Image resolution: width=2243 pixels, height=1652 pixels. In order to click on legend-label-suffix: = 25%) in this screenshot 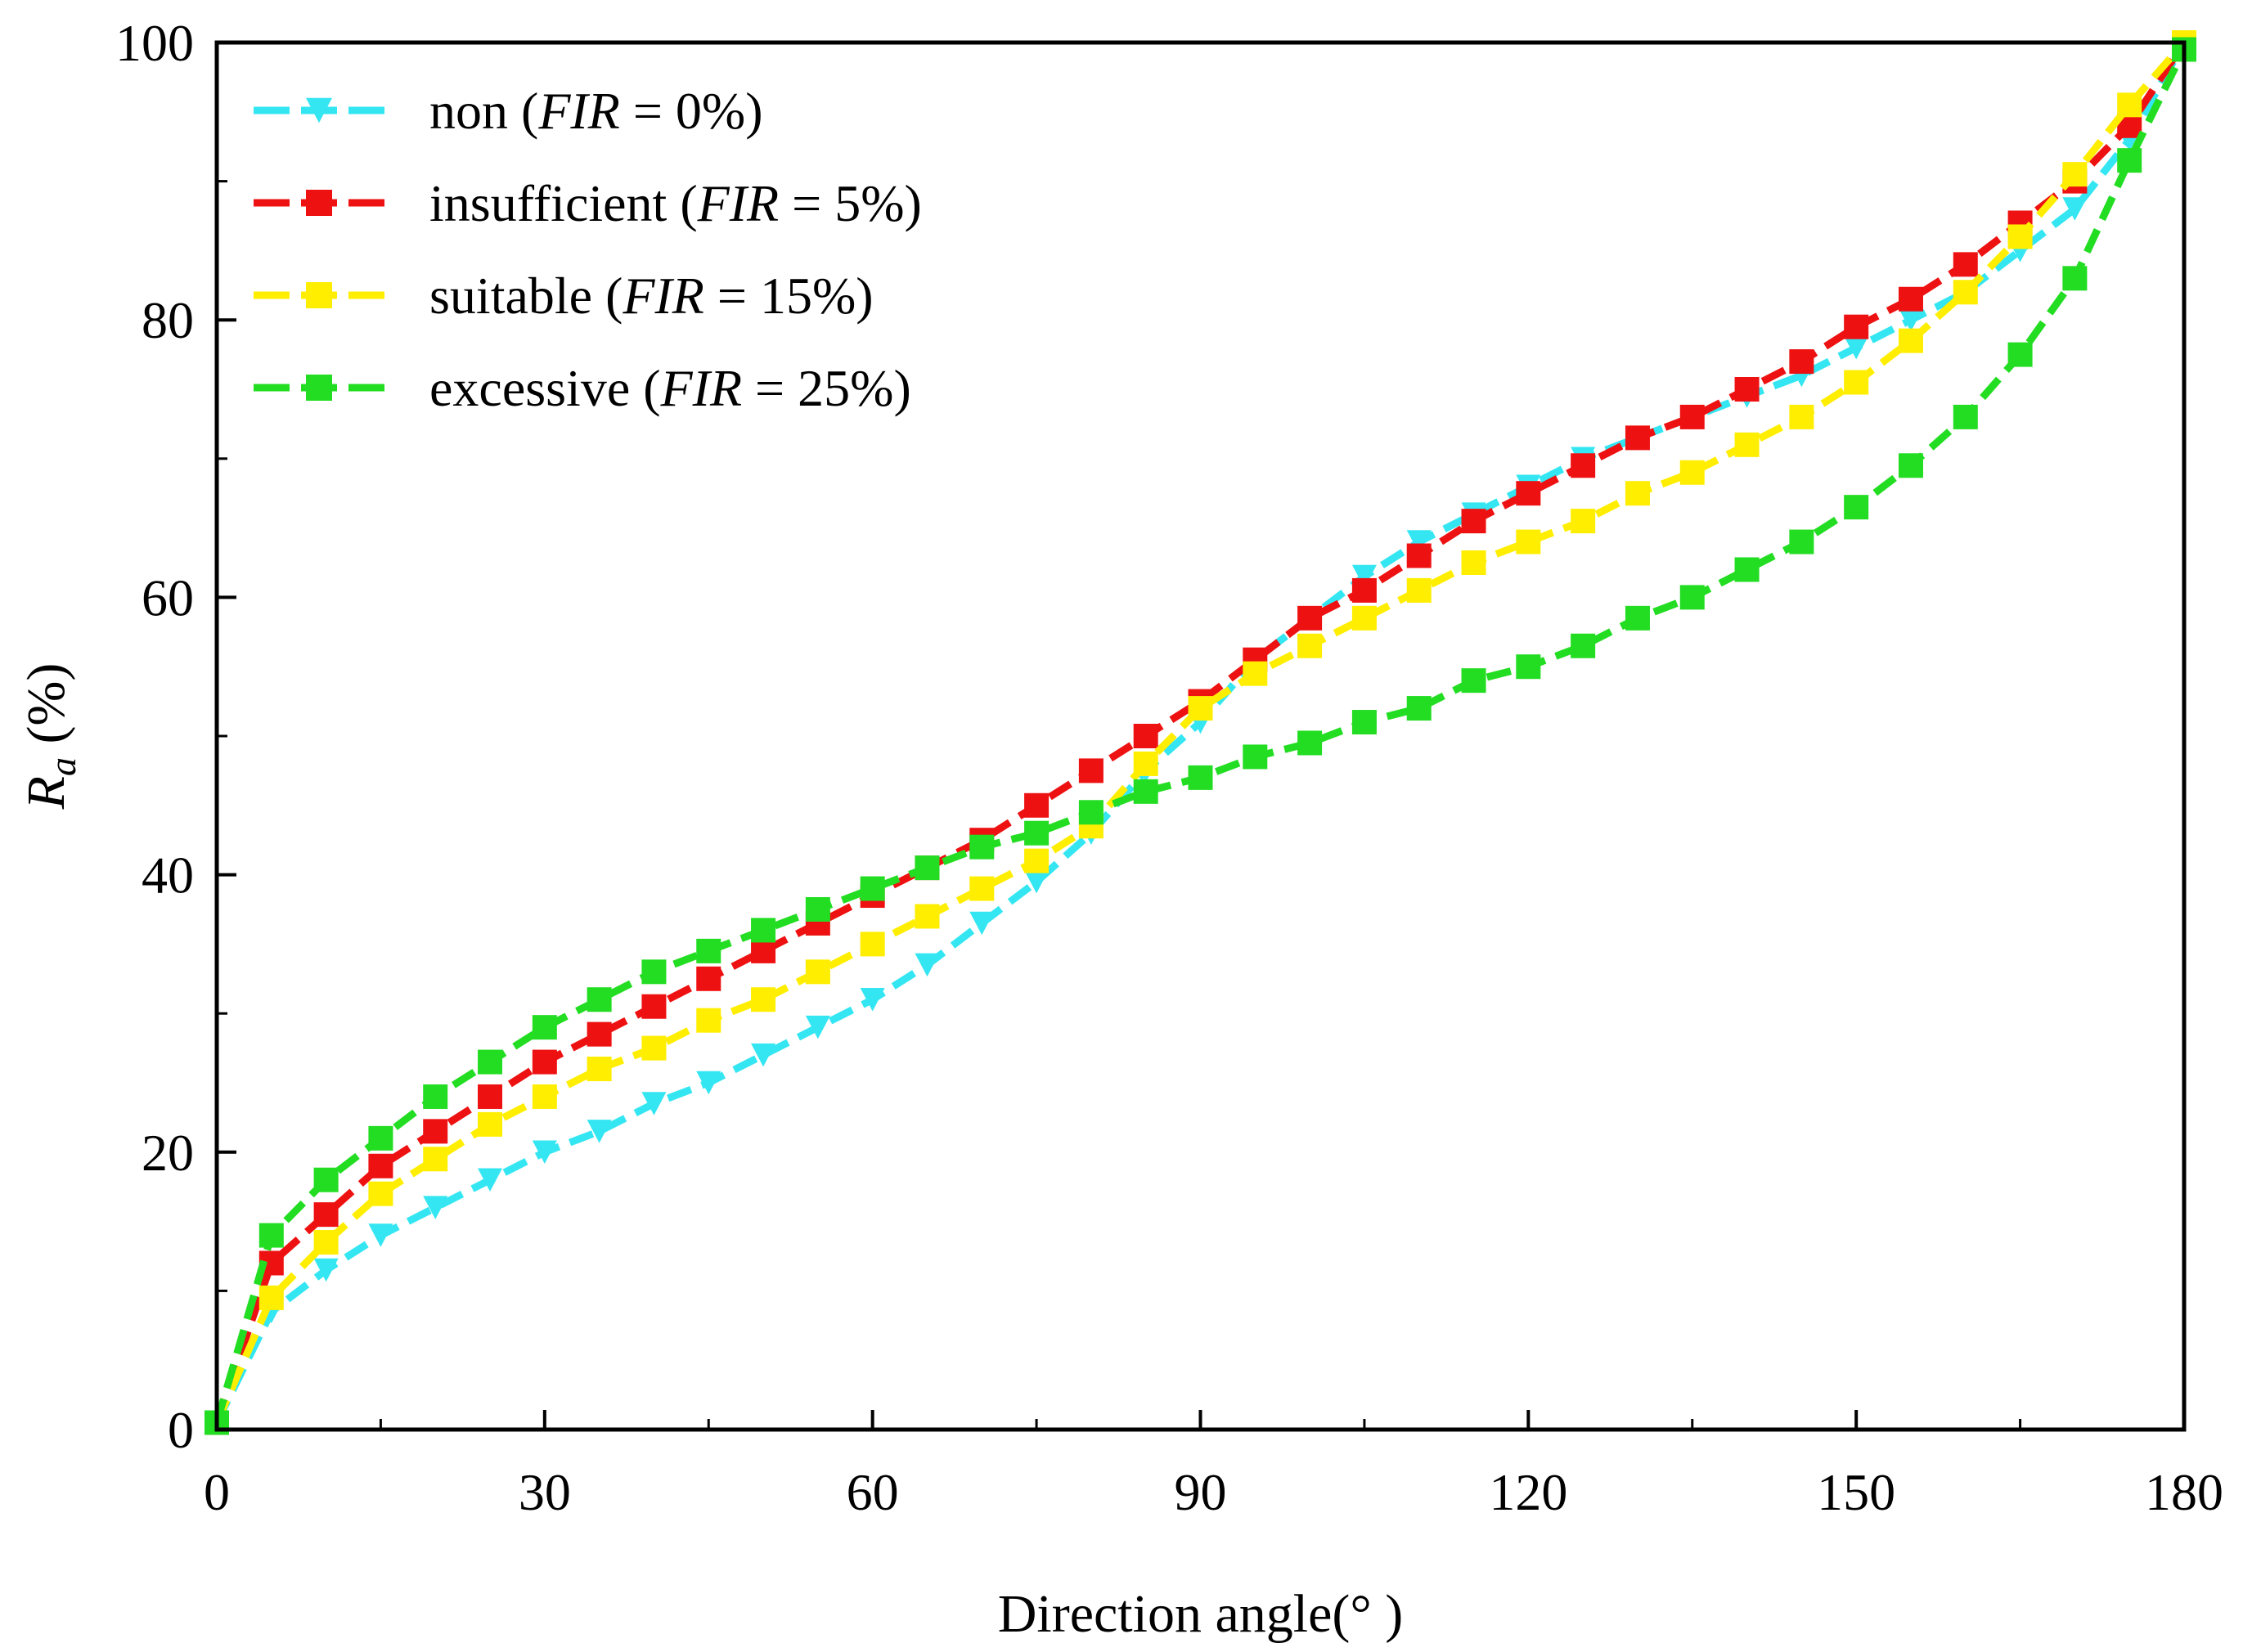, I will do `click(826, 388)`.